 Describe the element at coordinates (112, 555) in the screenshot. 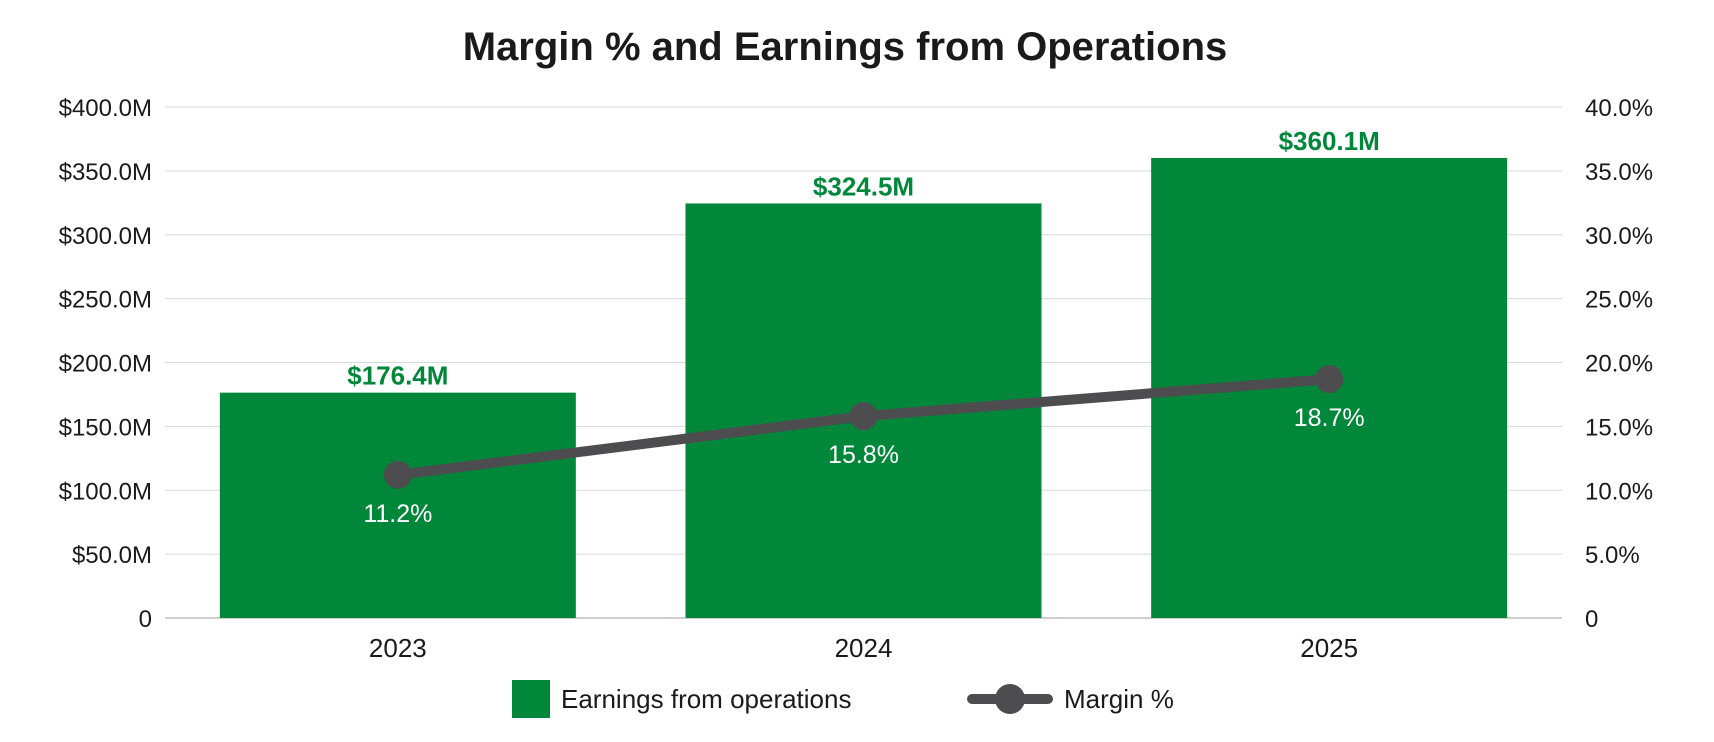

I see `left-tick-label: $50.0M` at that location.